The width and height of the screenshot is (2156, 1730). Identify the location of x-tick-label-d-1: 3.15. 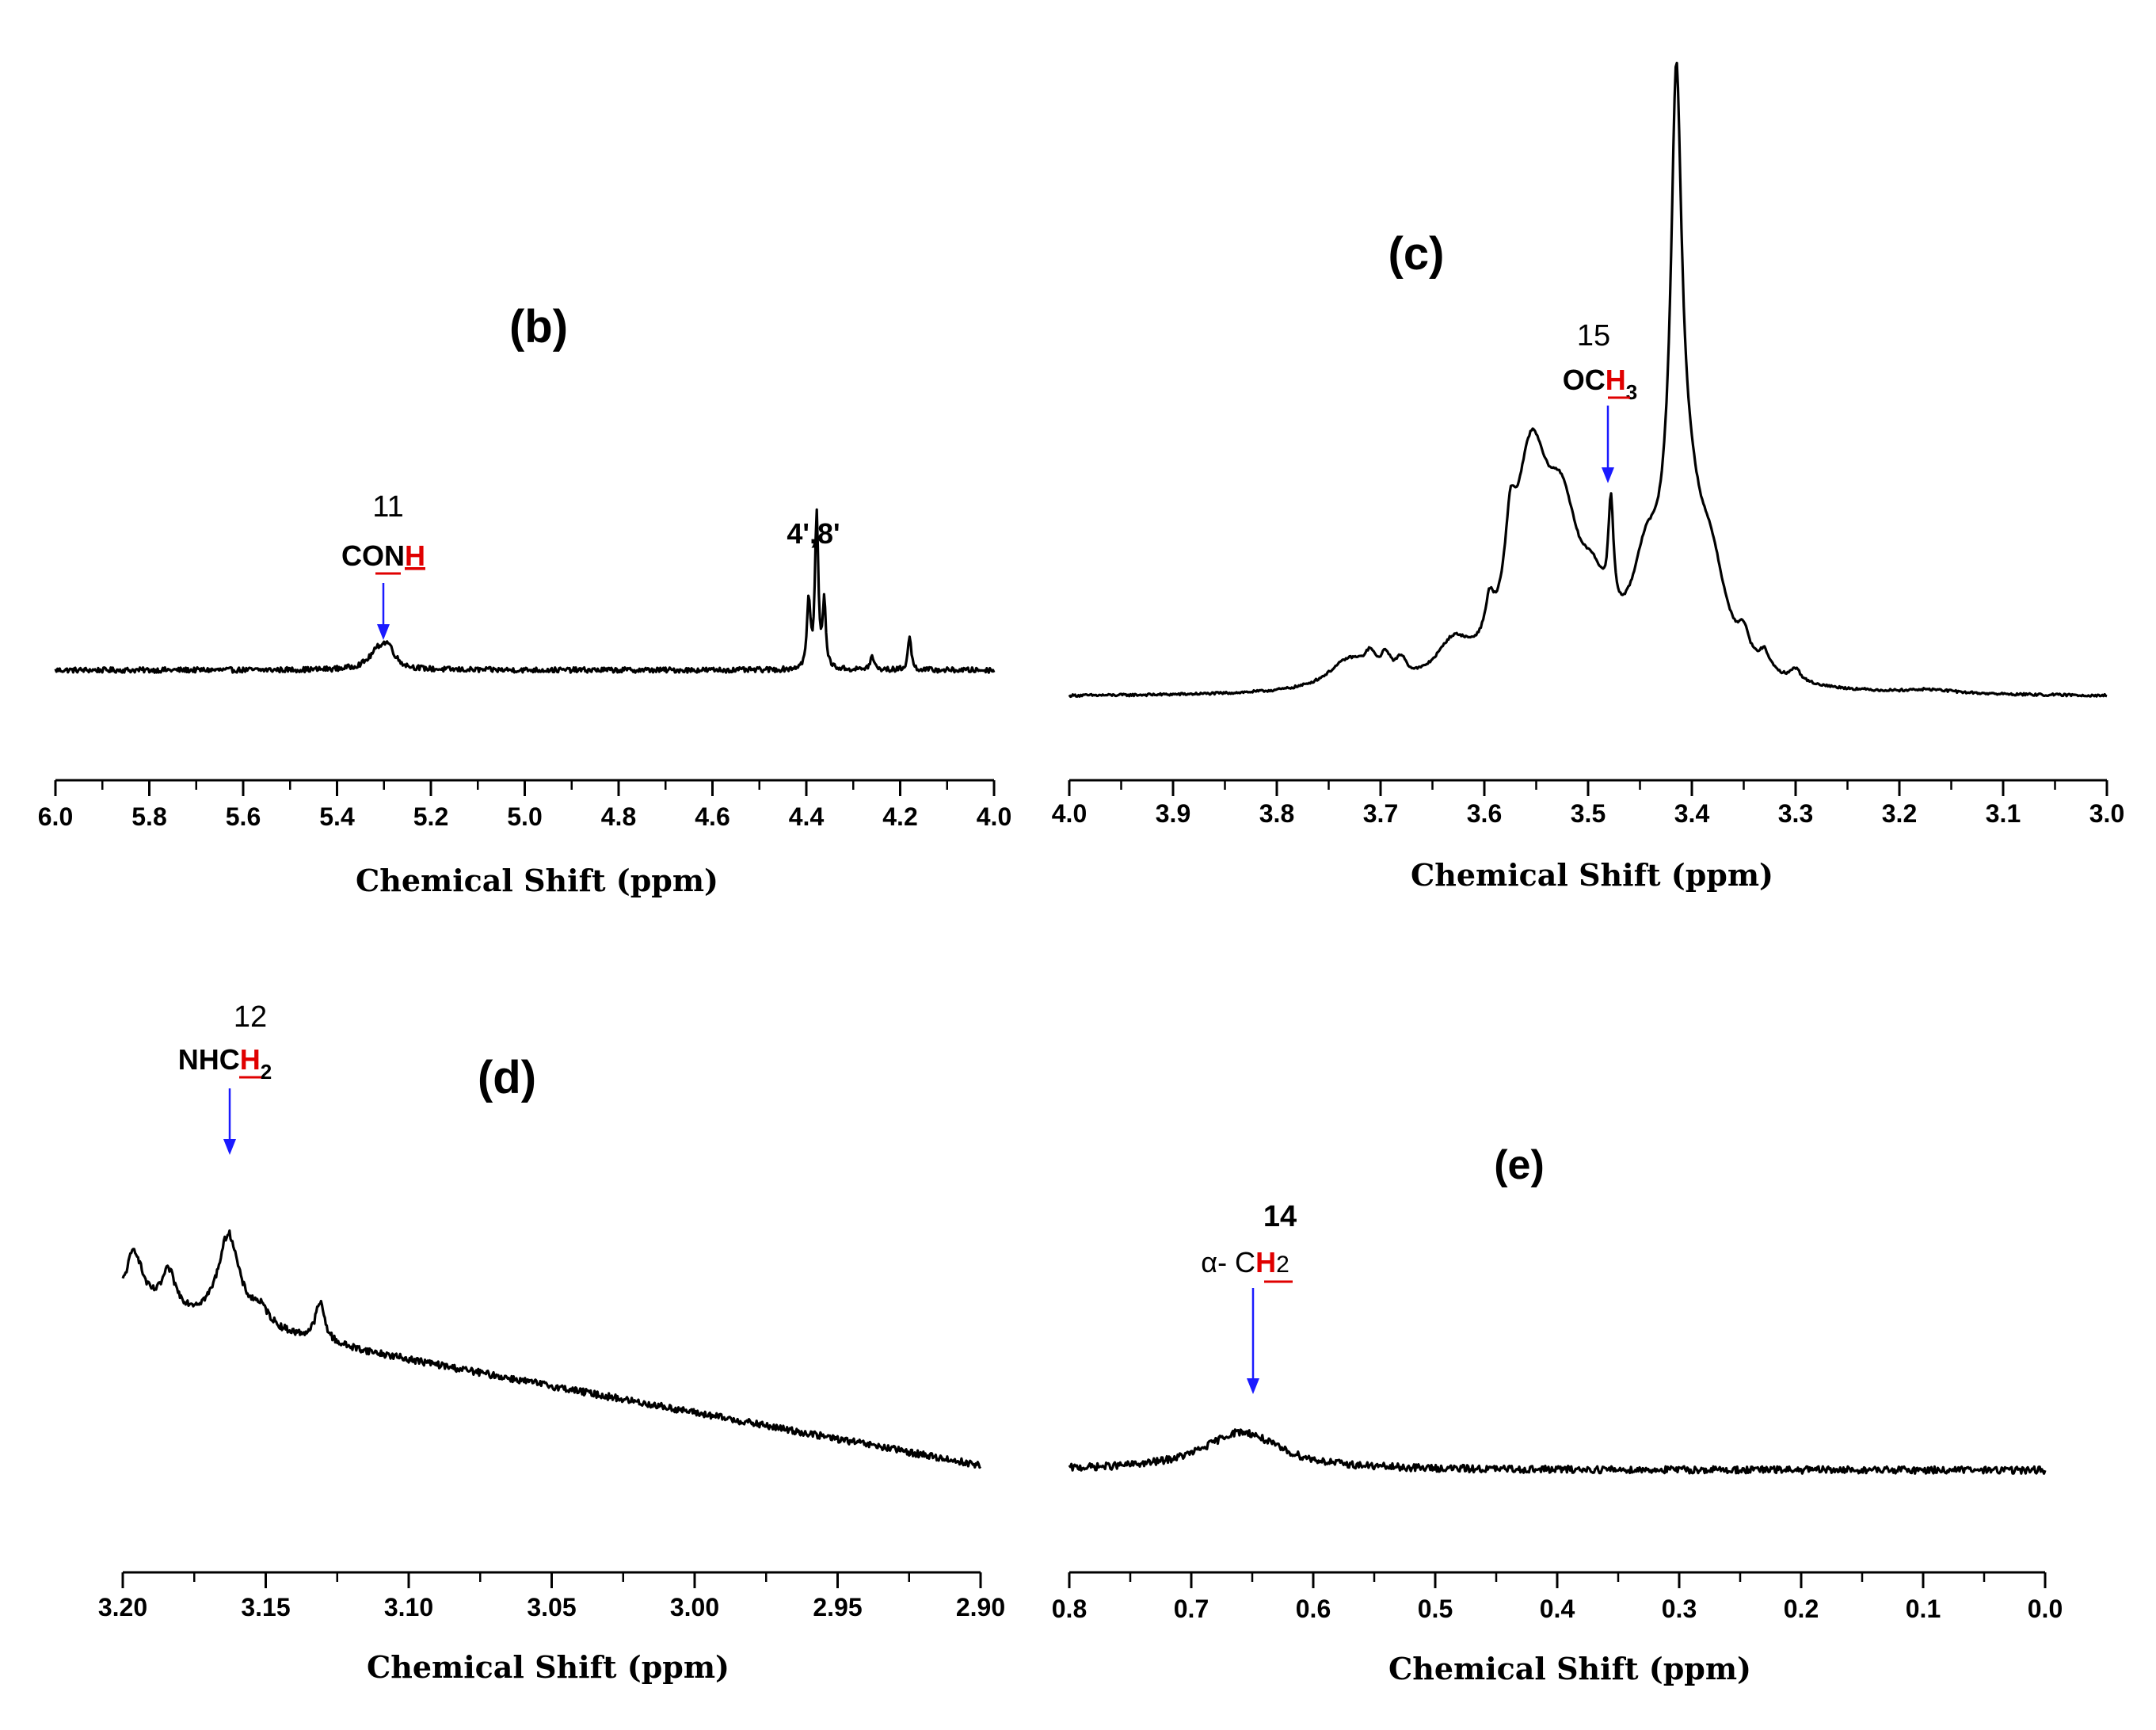
(265, 1607).